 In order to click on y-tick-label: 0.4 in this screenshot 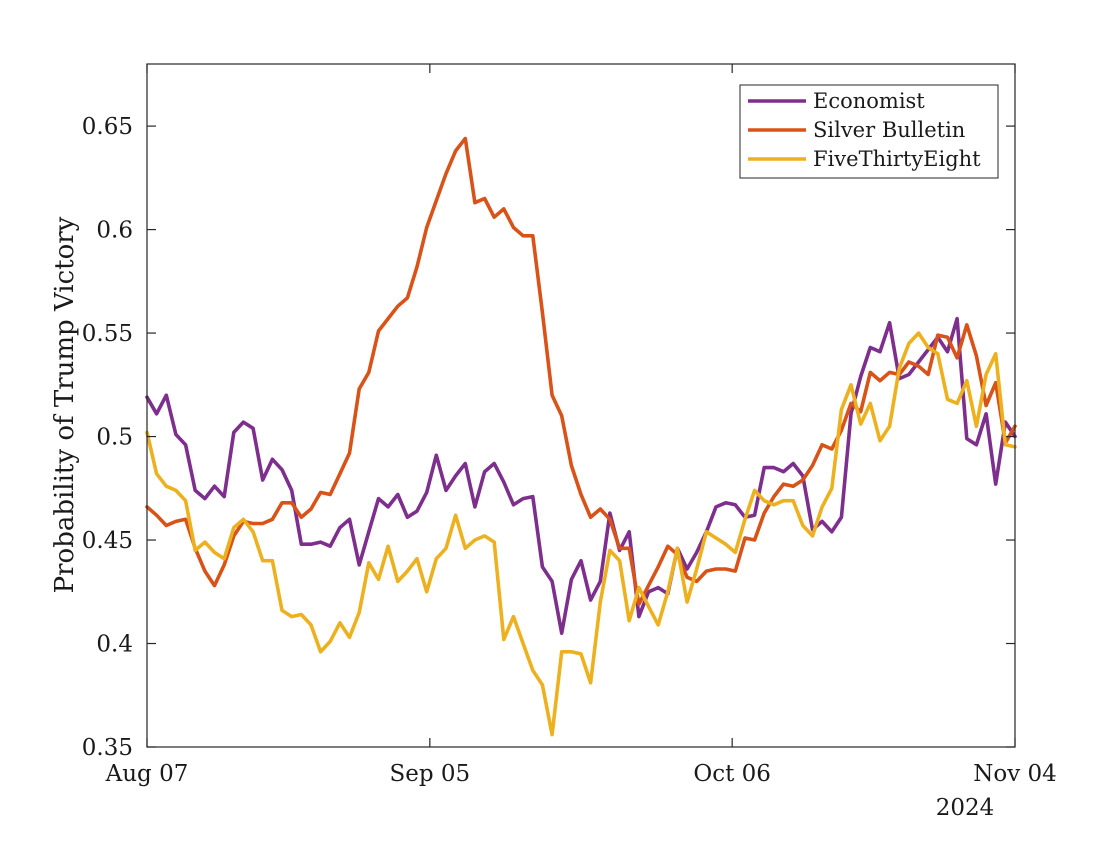, I will do `click(114, 645)`.